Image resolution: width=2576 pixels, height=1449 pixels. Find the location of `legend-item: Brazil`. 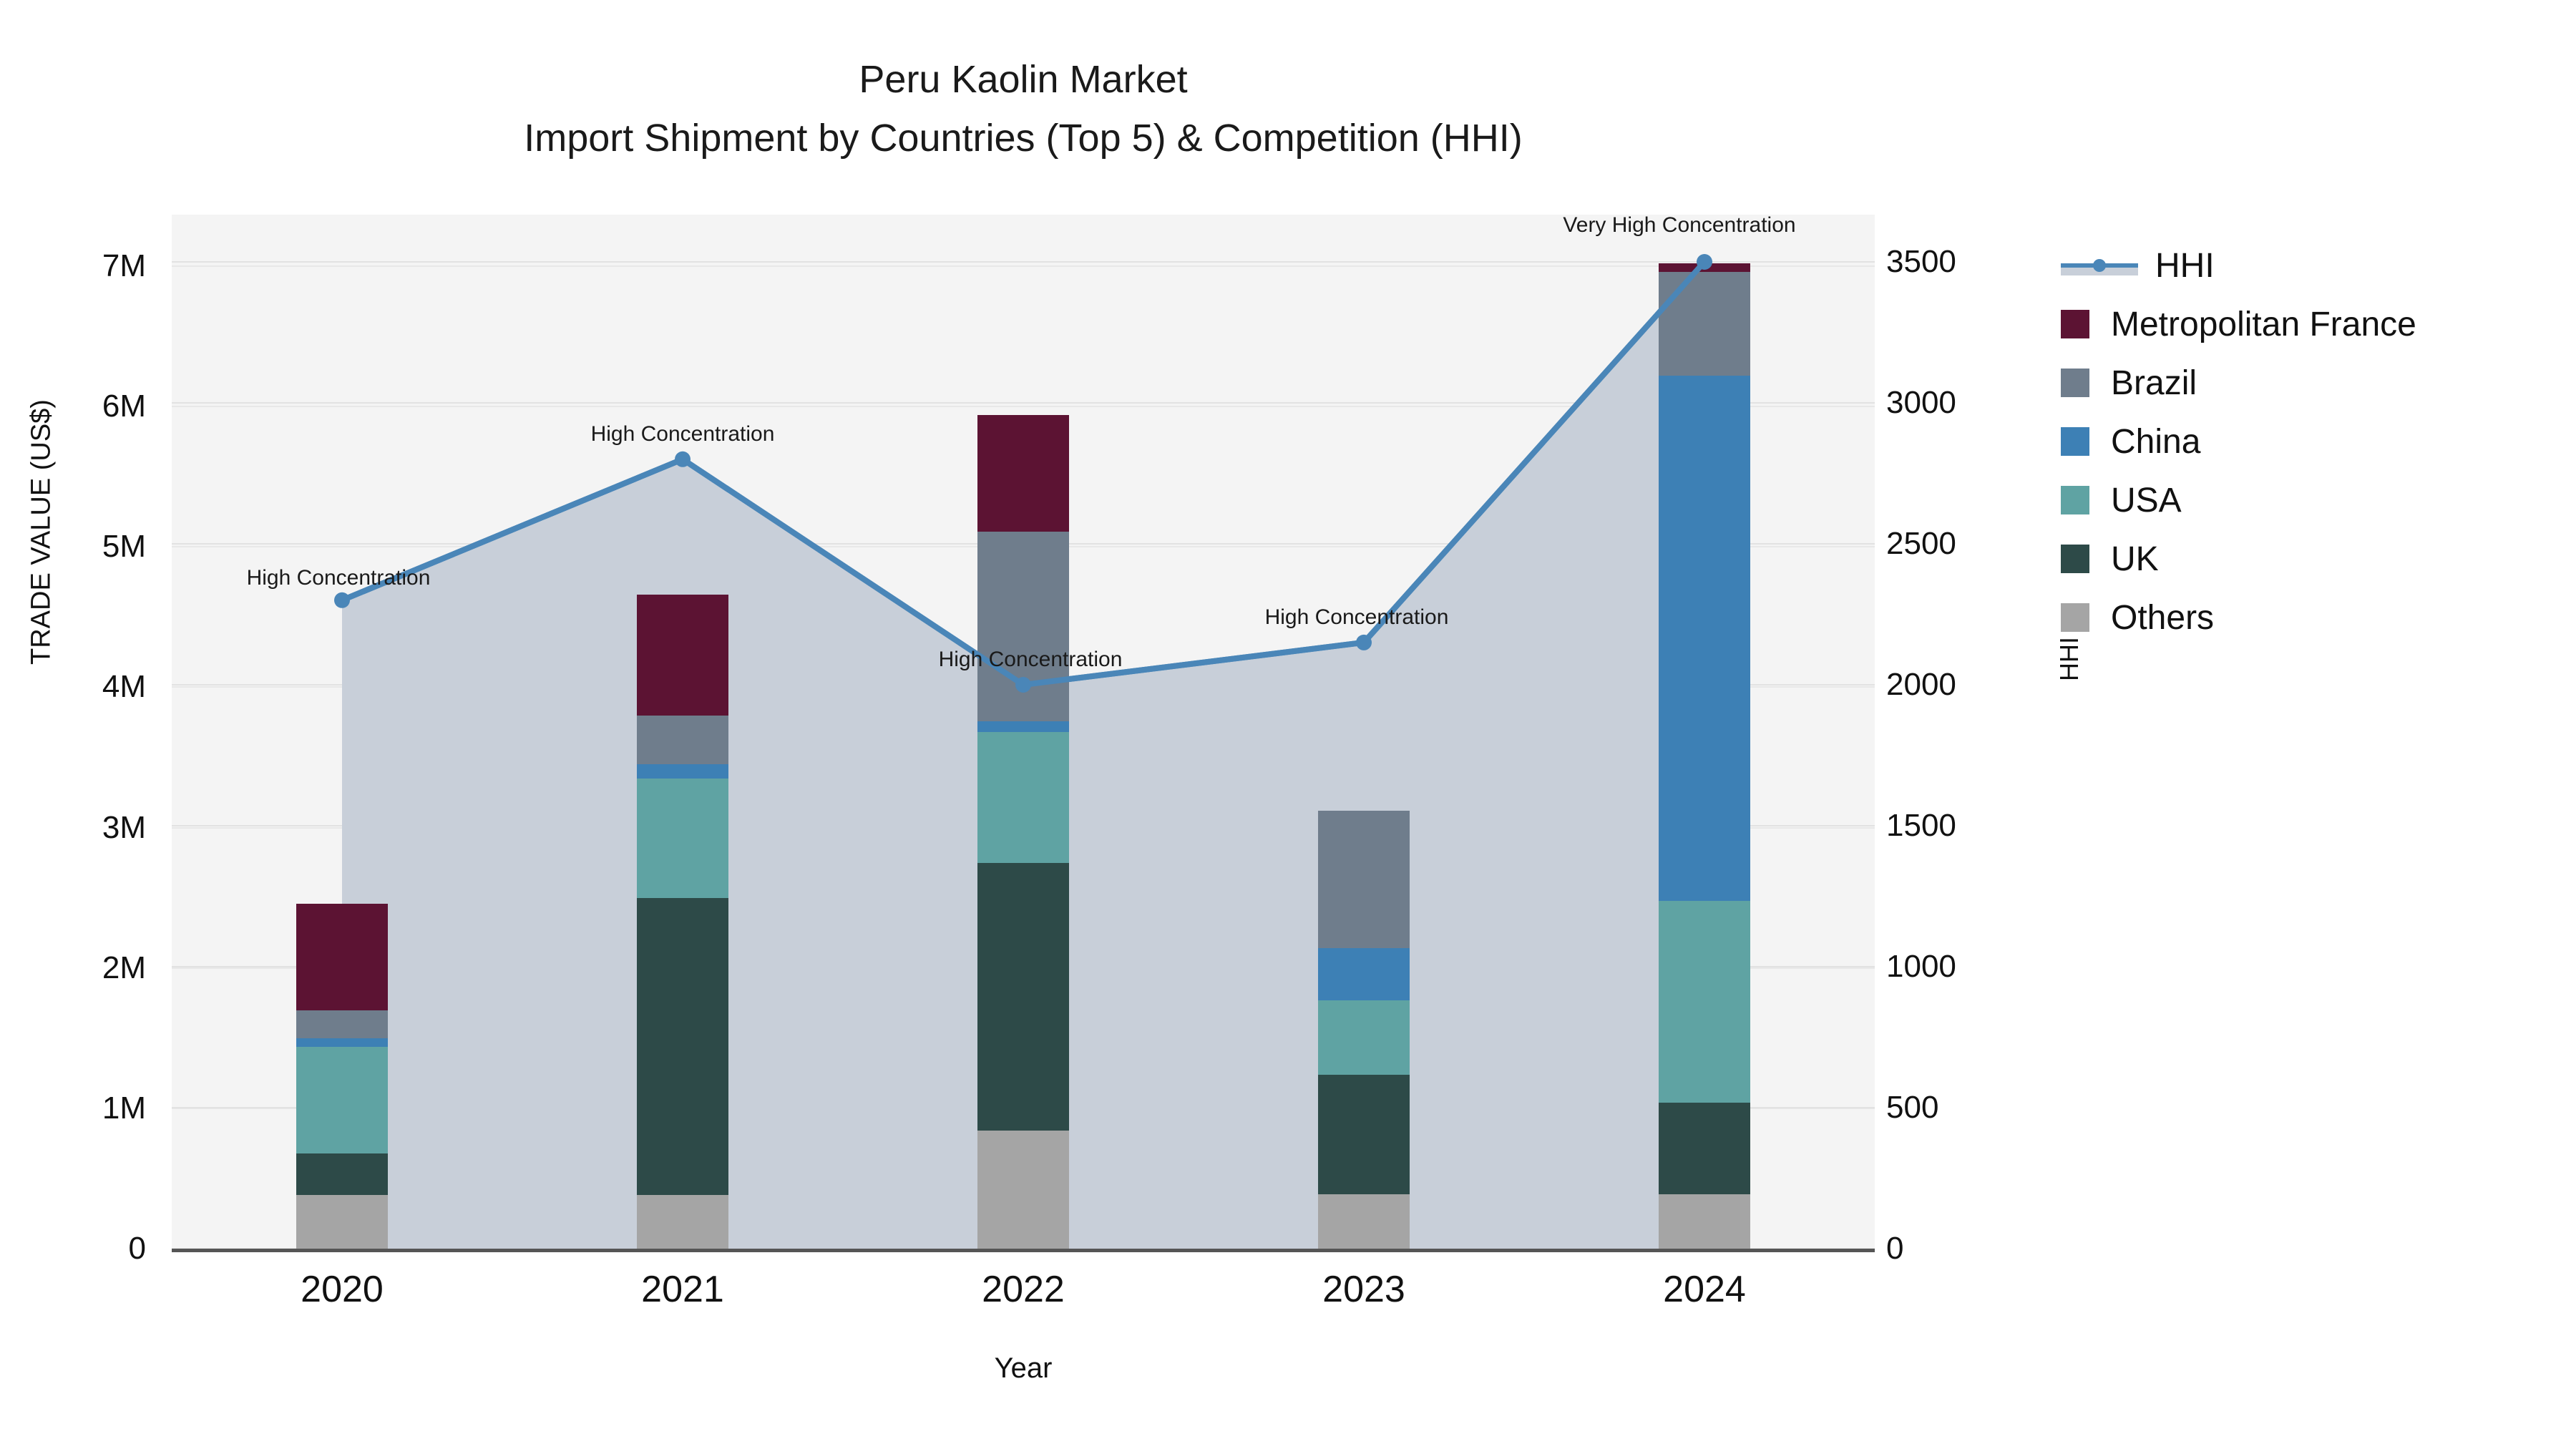

legend-item: Brazil is located at coordinates (2311, 382).